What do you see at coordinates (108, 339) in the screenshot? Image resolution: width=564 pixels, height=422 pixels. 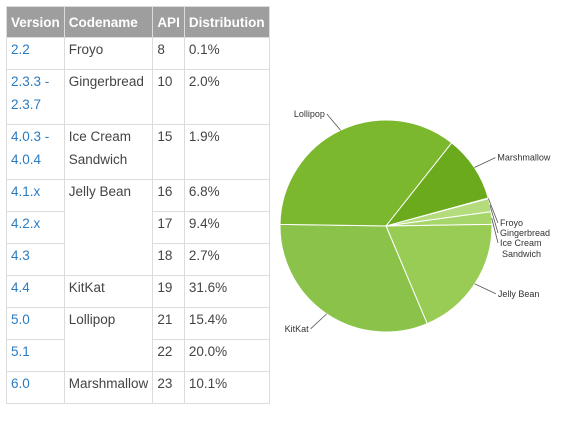 I see `codename-cell: Lollipop` at bounding box center [108, 339].